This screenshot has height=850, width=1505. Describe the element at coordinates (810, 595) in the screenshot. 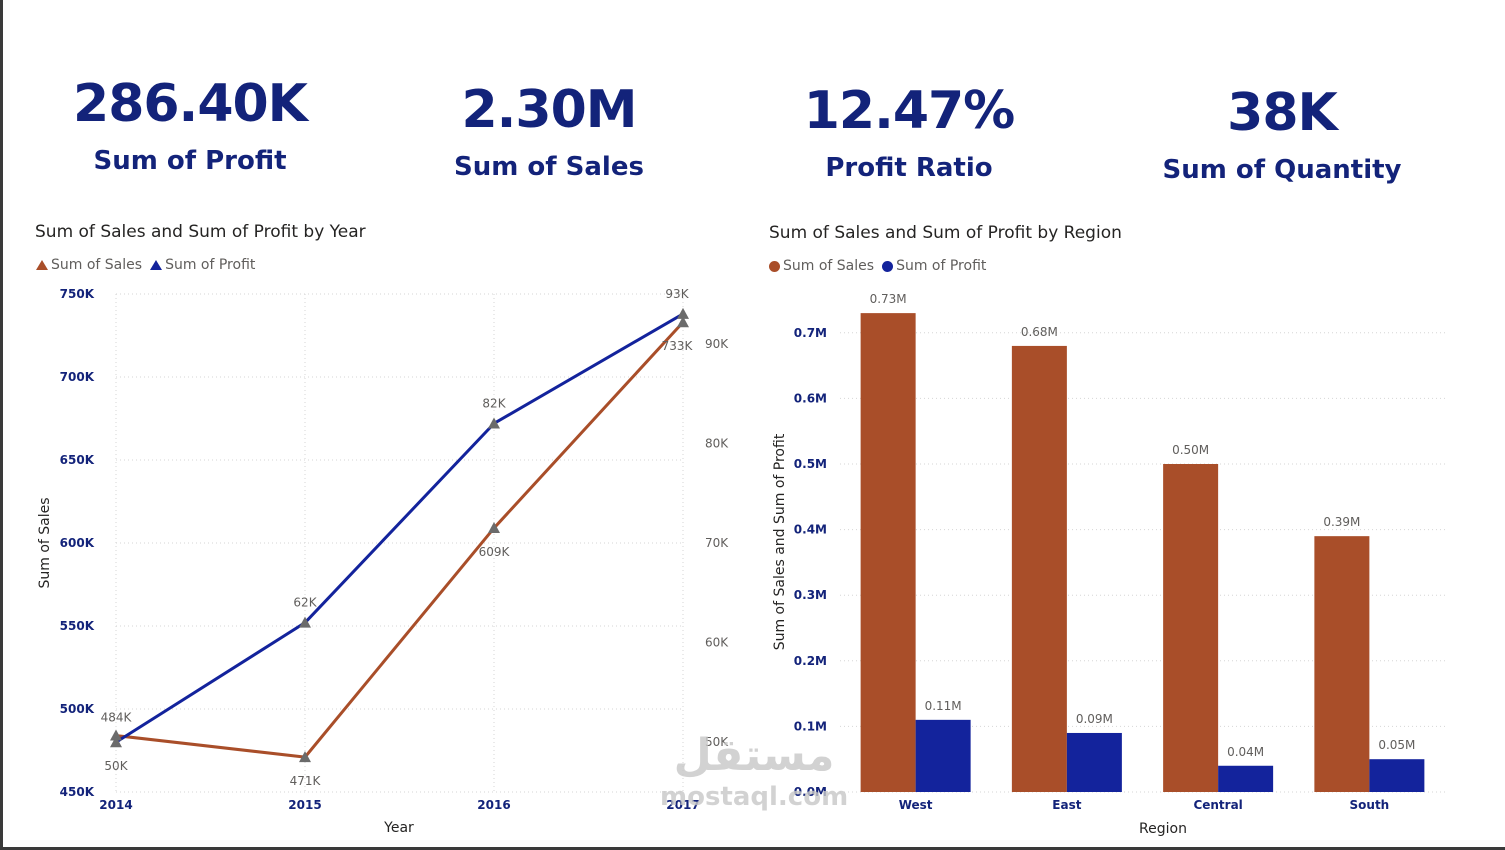

I see `y-tick-label: 0.3M` at that location.